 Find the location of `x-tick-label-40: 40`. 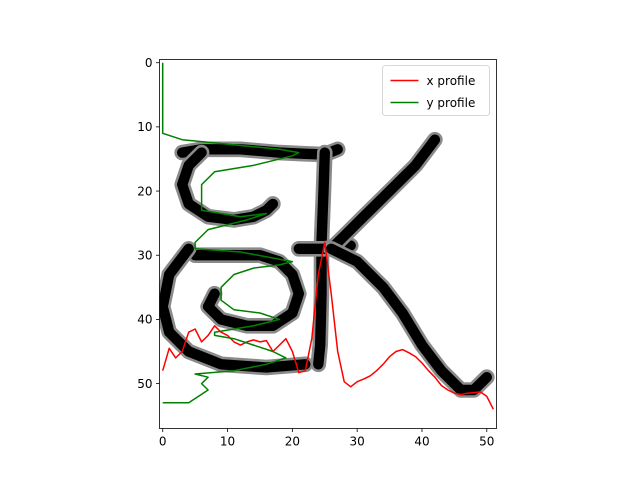

x-tick-label-40: 40 is located at coordinates (421, 442).